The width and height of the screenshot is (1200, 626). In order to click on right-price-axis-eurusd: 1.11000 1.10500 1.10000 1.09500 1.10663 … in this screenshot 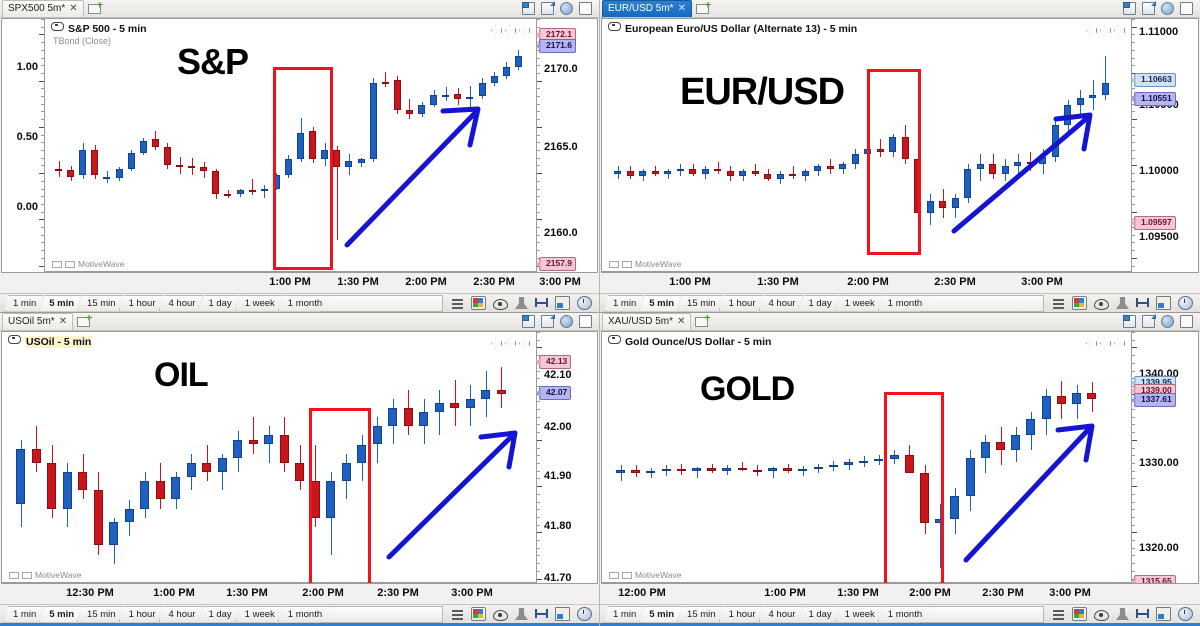, I will do `click(1164, 145)`.